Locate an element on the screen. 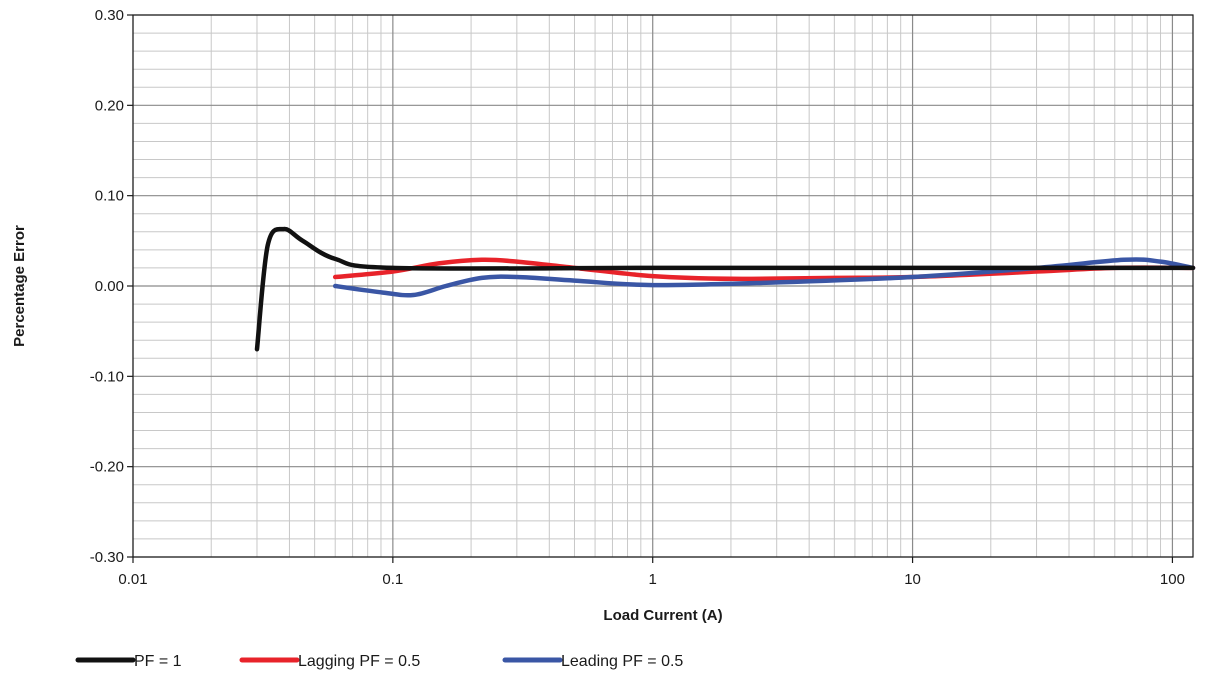  legend-label: PF = 1 is located at coordinates (158, 661).